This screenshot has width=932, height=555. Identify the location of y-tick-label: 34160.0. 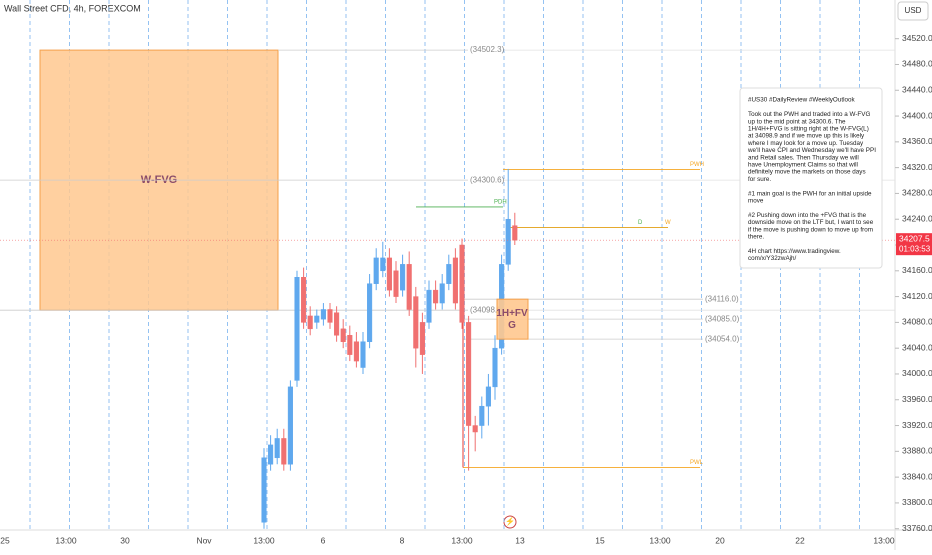
(917, 270).